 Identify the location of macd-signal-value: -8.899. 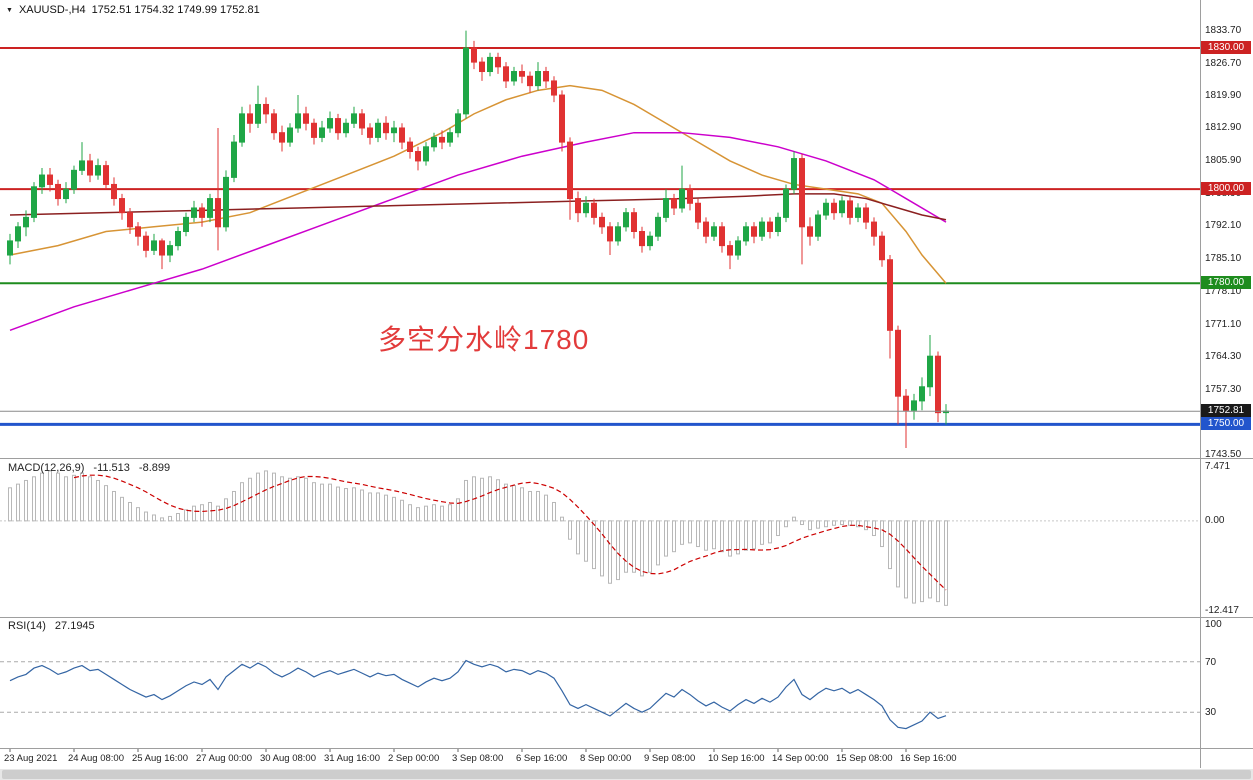
(154, 468).